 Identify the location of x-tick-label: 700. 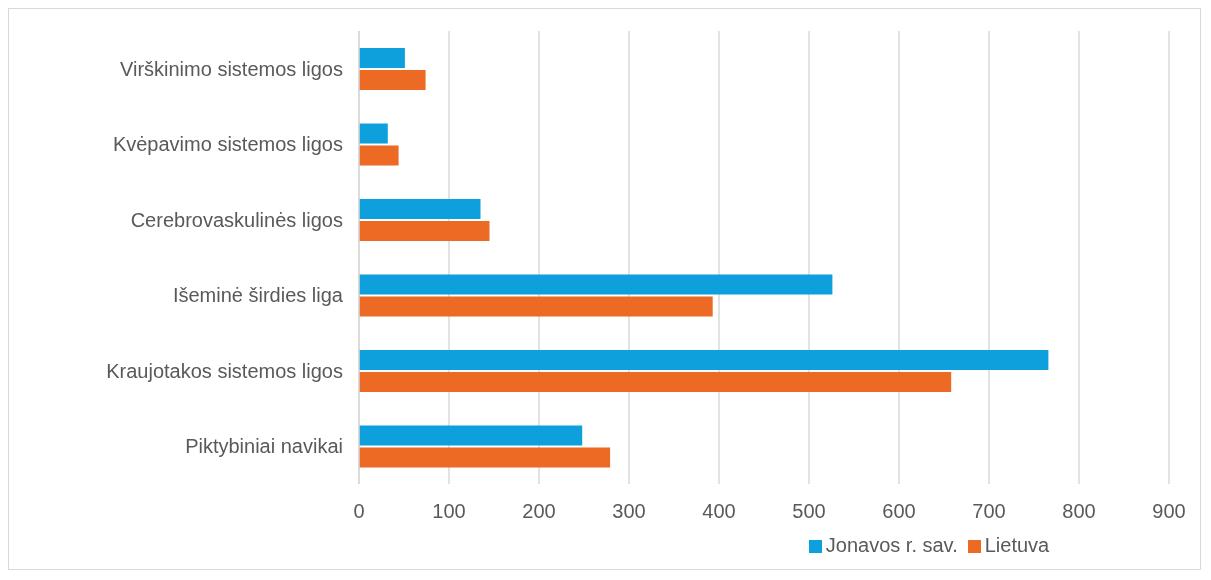
(989, 511).